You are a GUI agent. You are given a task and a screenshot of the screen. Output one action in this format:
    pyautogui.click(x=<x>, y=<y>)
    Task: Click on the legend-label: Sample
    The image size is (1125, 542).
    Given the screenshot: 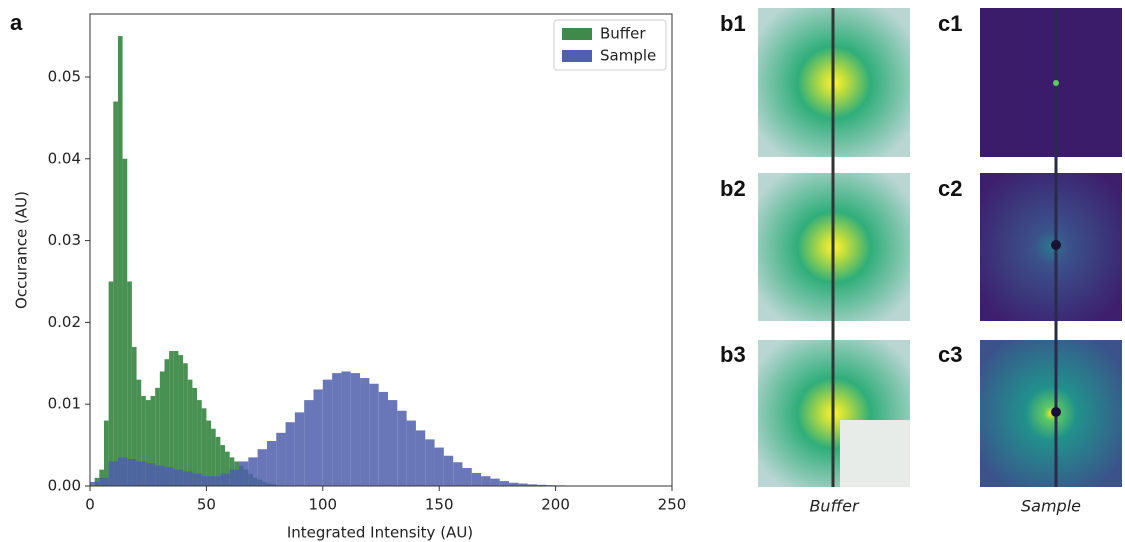 What is the action you would take?
    pyautogui.click(x=628, y=56)
    